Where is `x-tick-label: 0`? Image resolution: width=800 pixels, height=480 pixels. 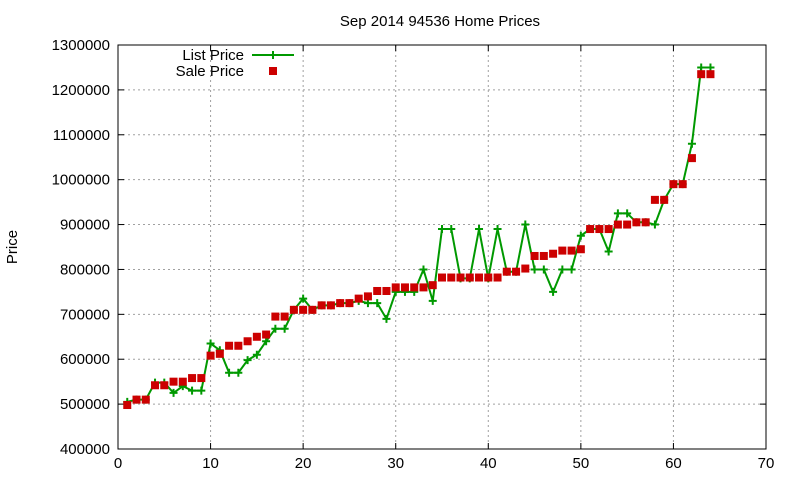 x-tick-label: 0 is located at coordinates (118, 463).